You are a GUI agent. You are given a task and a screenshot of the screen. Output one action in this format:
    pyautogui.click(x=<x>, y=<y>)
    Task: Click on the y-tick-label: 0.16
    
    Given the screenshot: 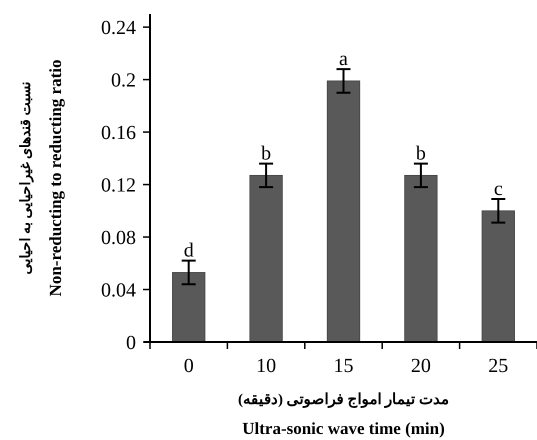 What is the action you would take?
    pyautogui.click(x=118, y=133)
    